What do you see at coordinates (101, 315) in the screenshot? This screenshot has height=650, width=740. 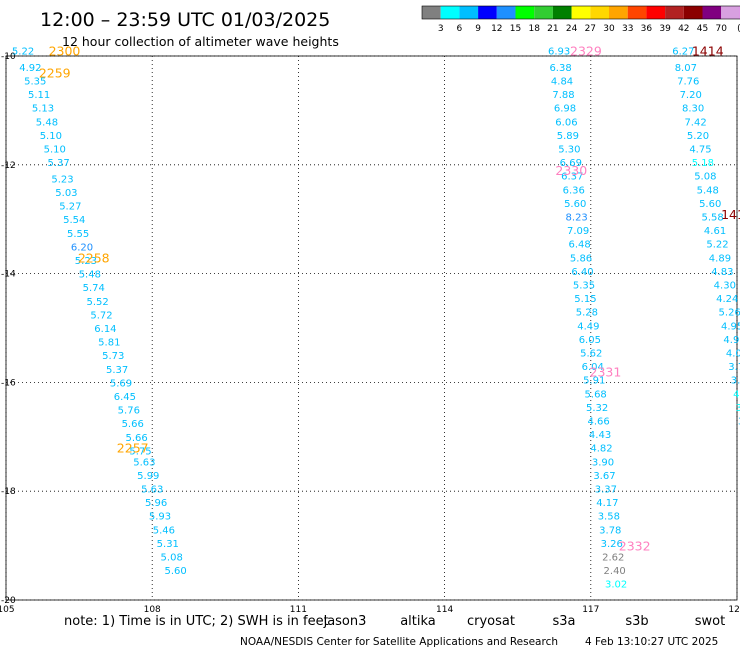 I see `swh-point: 5.72` at bounding box center [101, 315].